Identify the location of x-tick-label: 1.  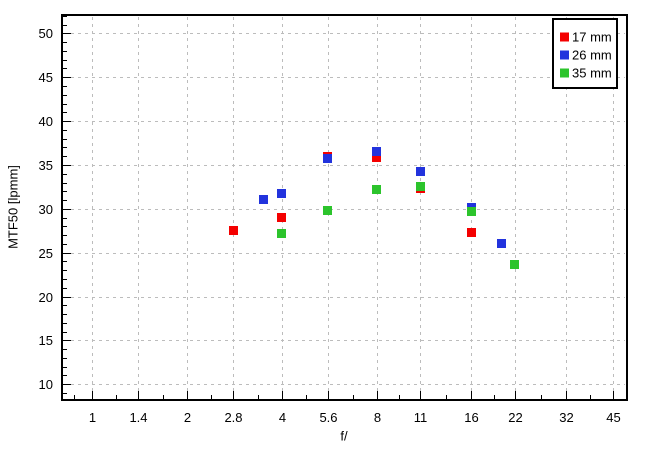
(92, 417).